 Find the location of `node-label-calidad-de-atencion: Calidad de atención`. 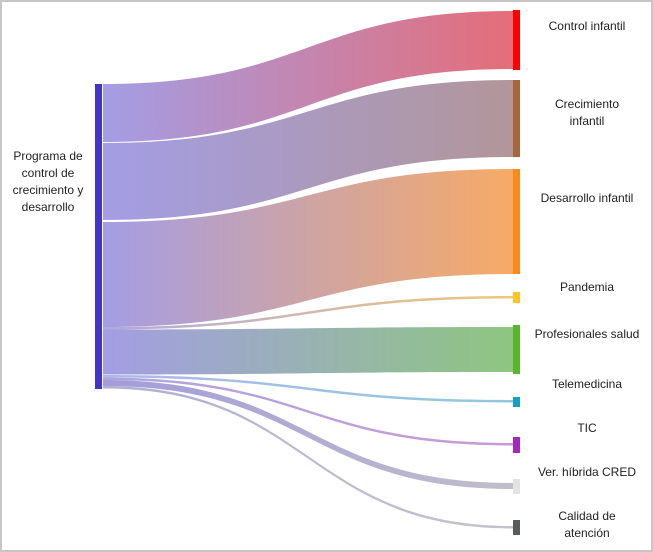

node-label-calidad-de-atencion: Calidad de atención is located at coordinates (587, 524).